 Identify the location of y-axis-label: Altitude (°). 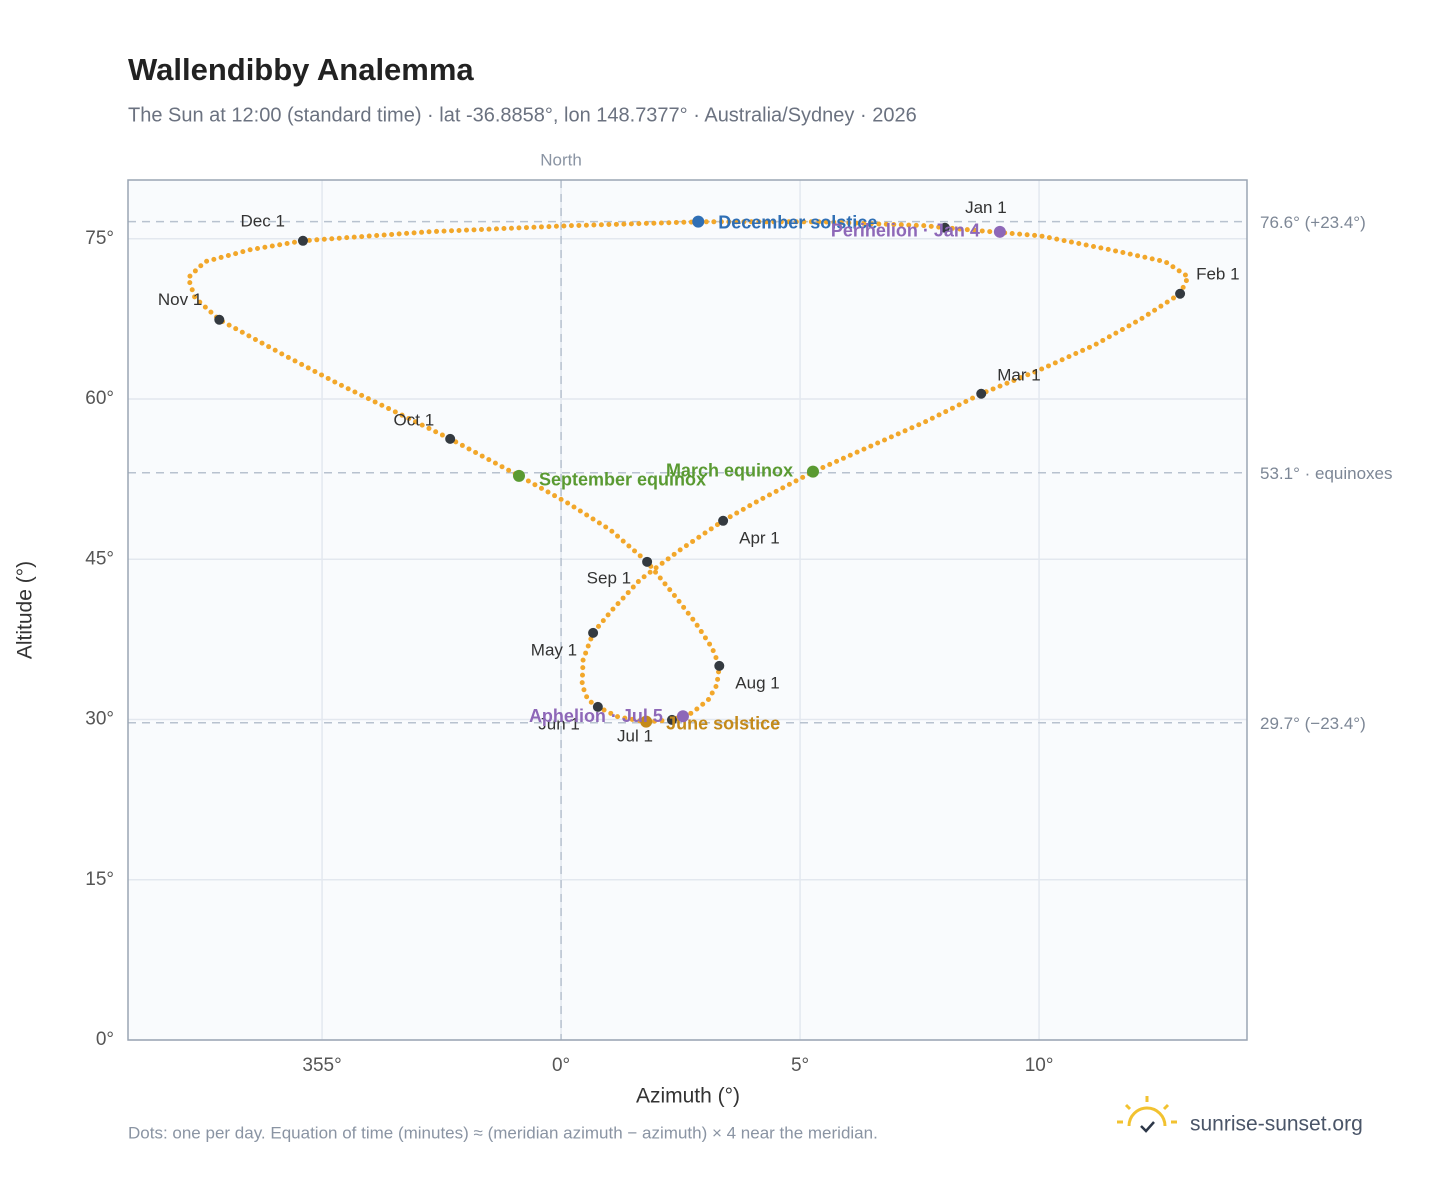
(25, 610).